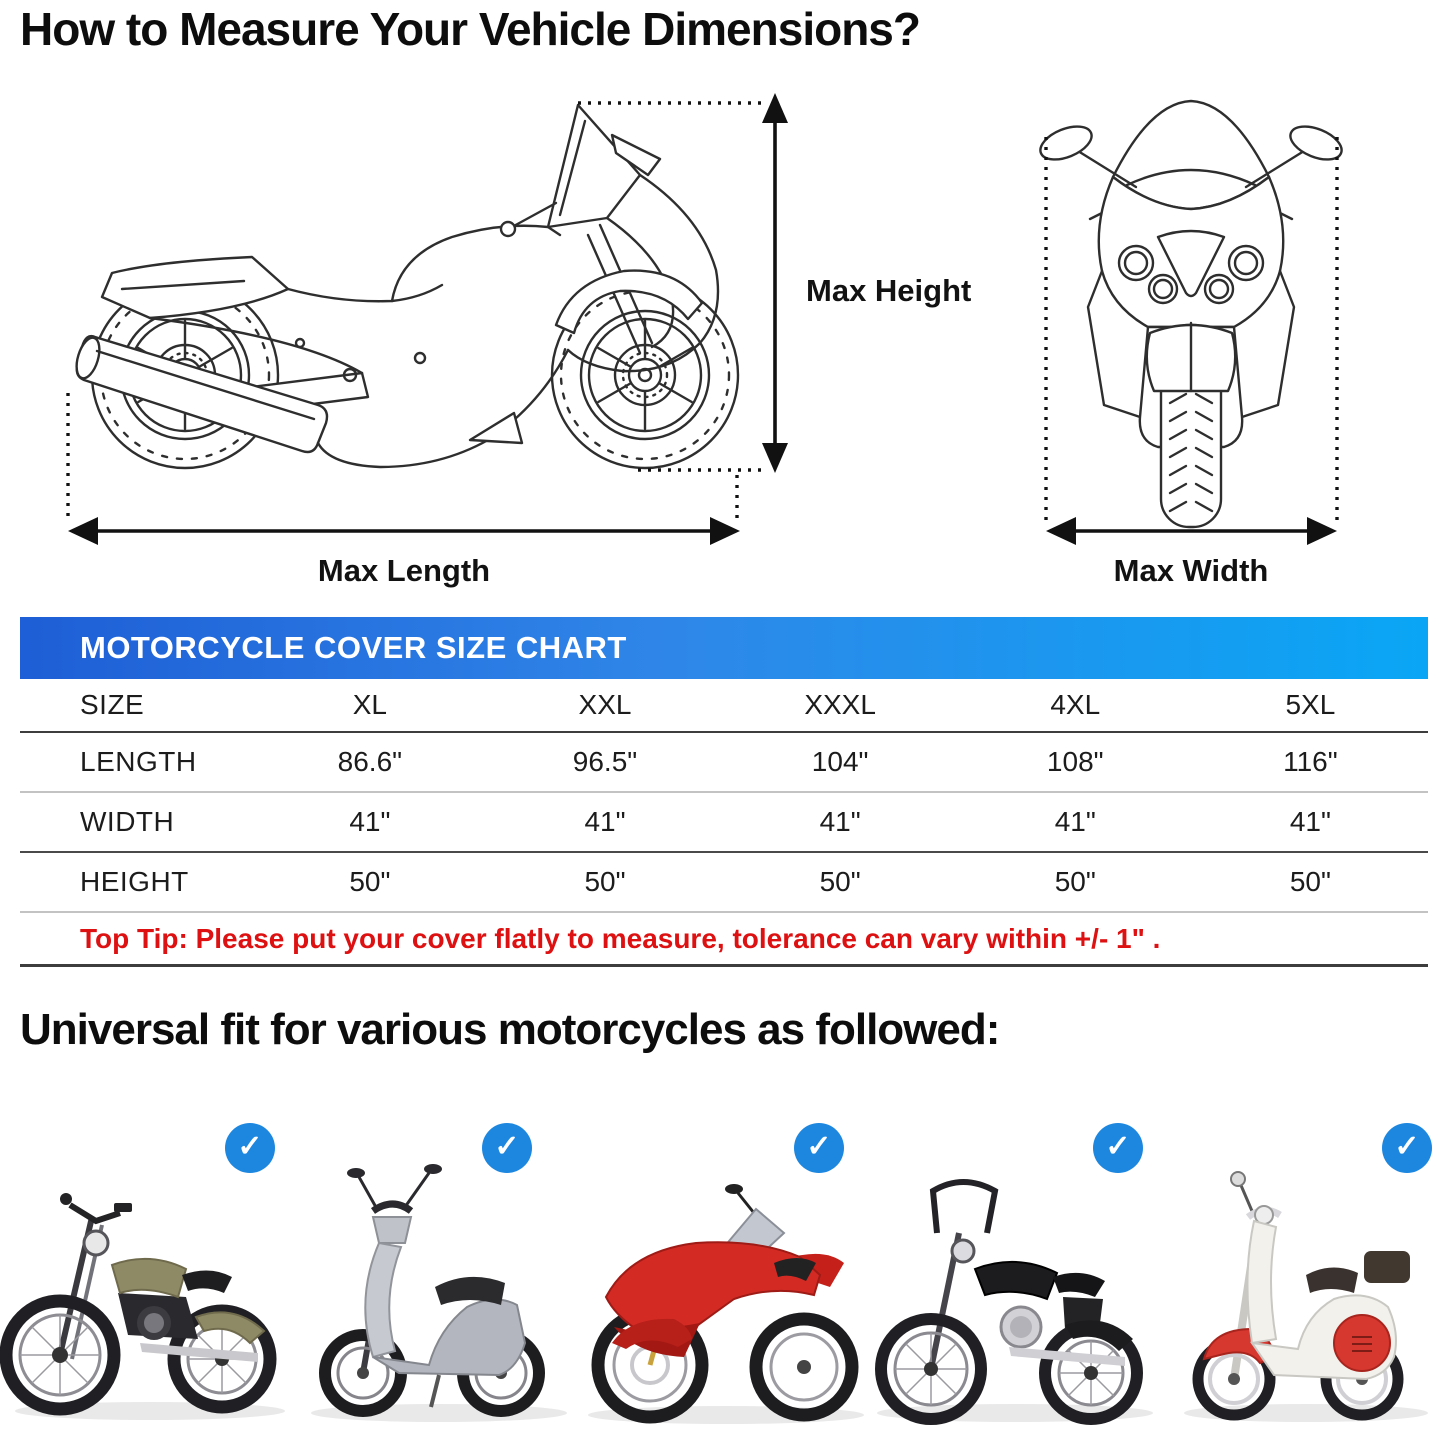 This screenshot has width=1445, height=1433. Describe the element at coordinates (142, 1306) in the screenshot. I see `bike-photo-cruiser-olive` at that location.